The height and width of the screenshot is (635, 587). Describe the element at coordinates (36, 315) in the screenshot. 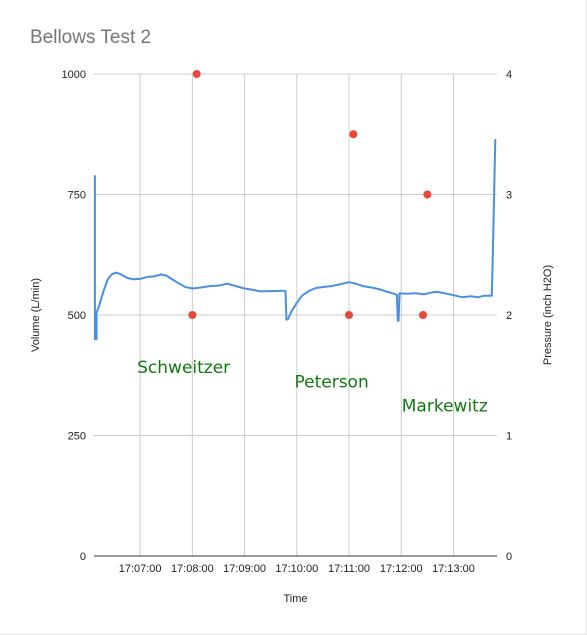

I see `y-axis-title: Volume (L/min)` at that location.